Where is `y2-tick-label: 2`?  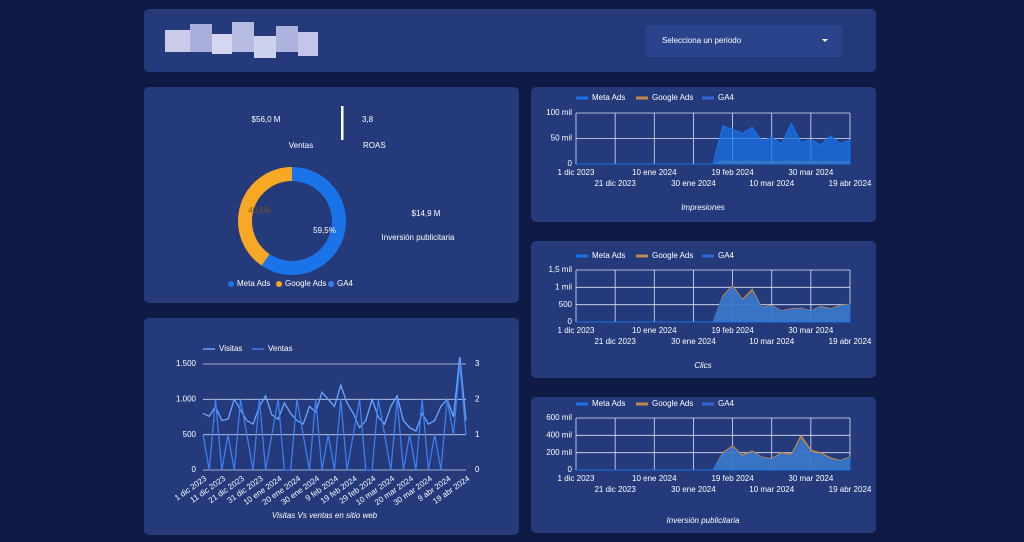 y2-tick-label: 2 is located at coordinates (477, 398).